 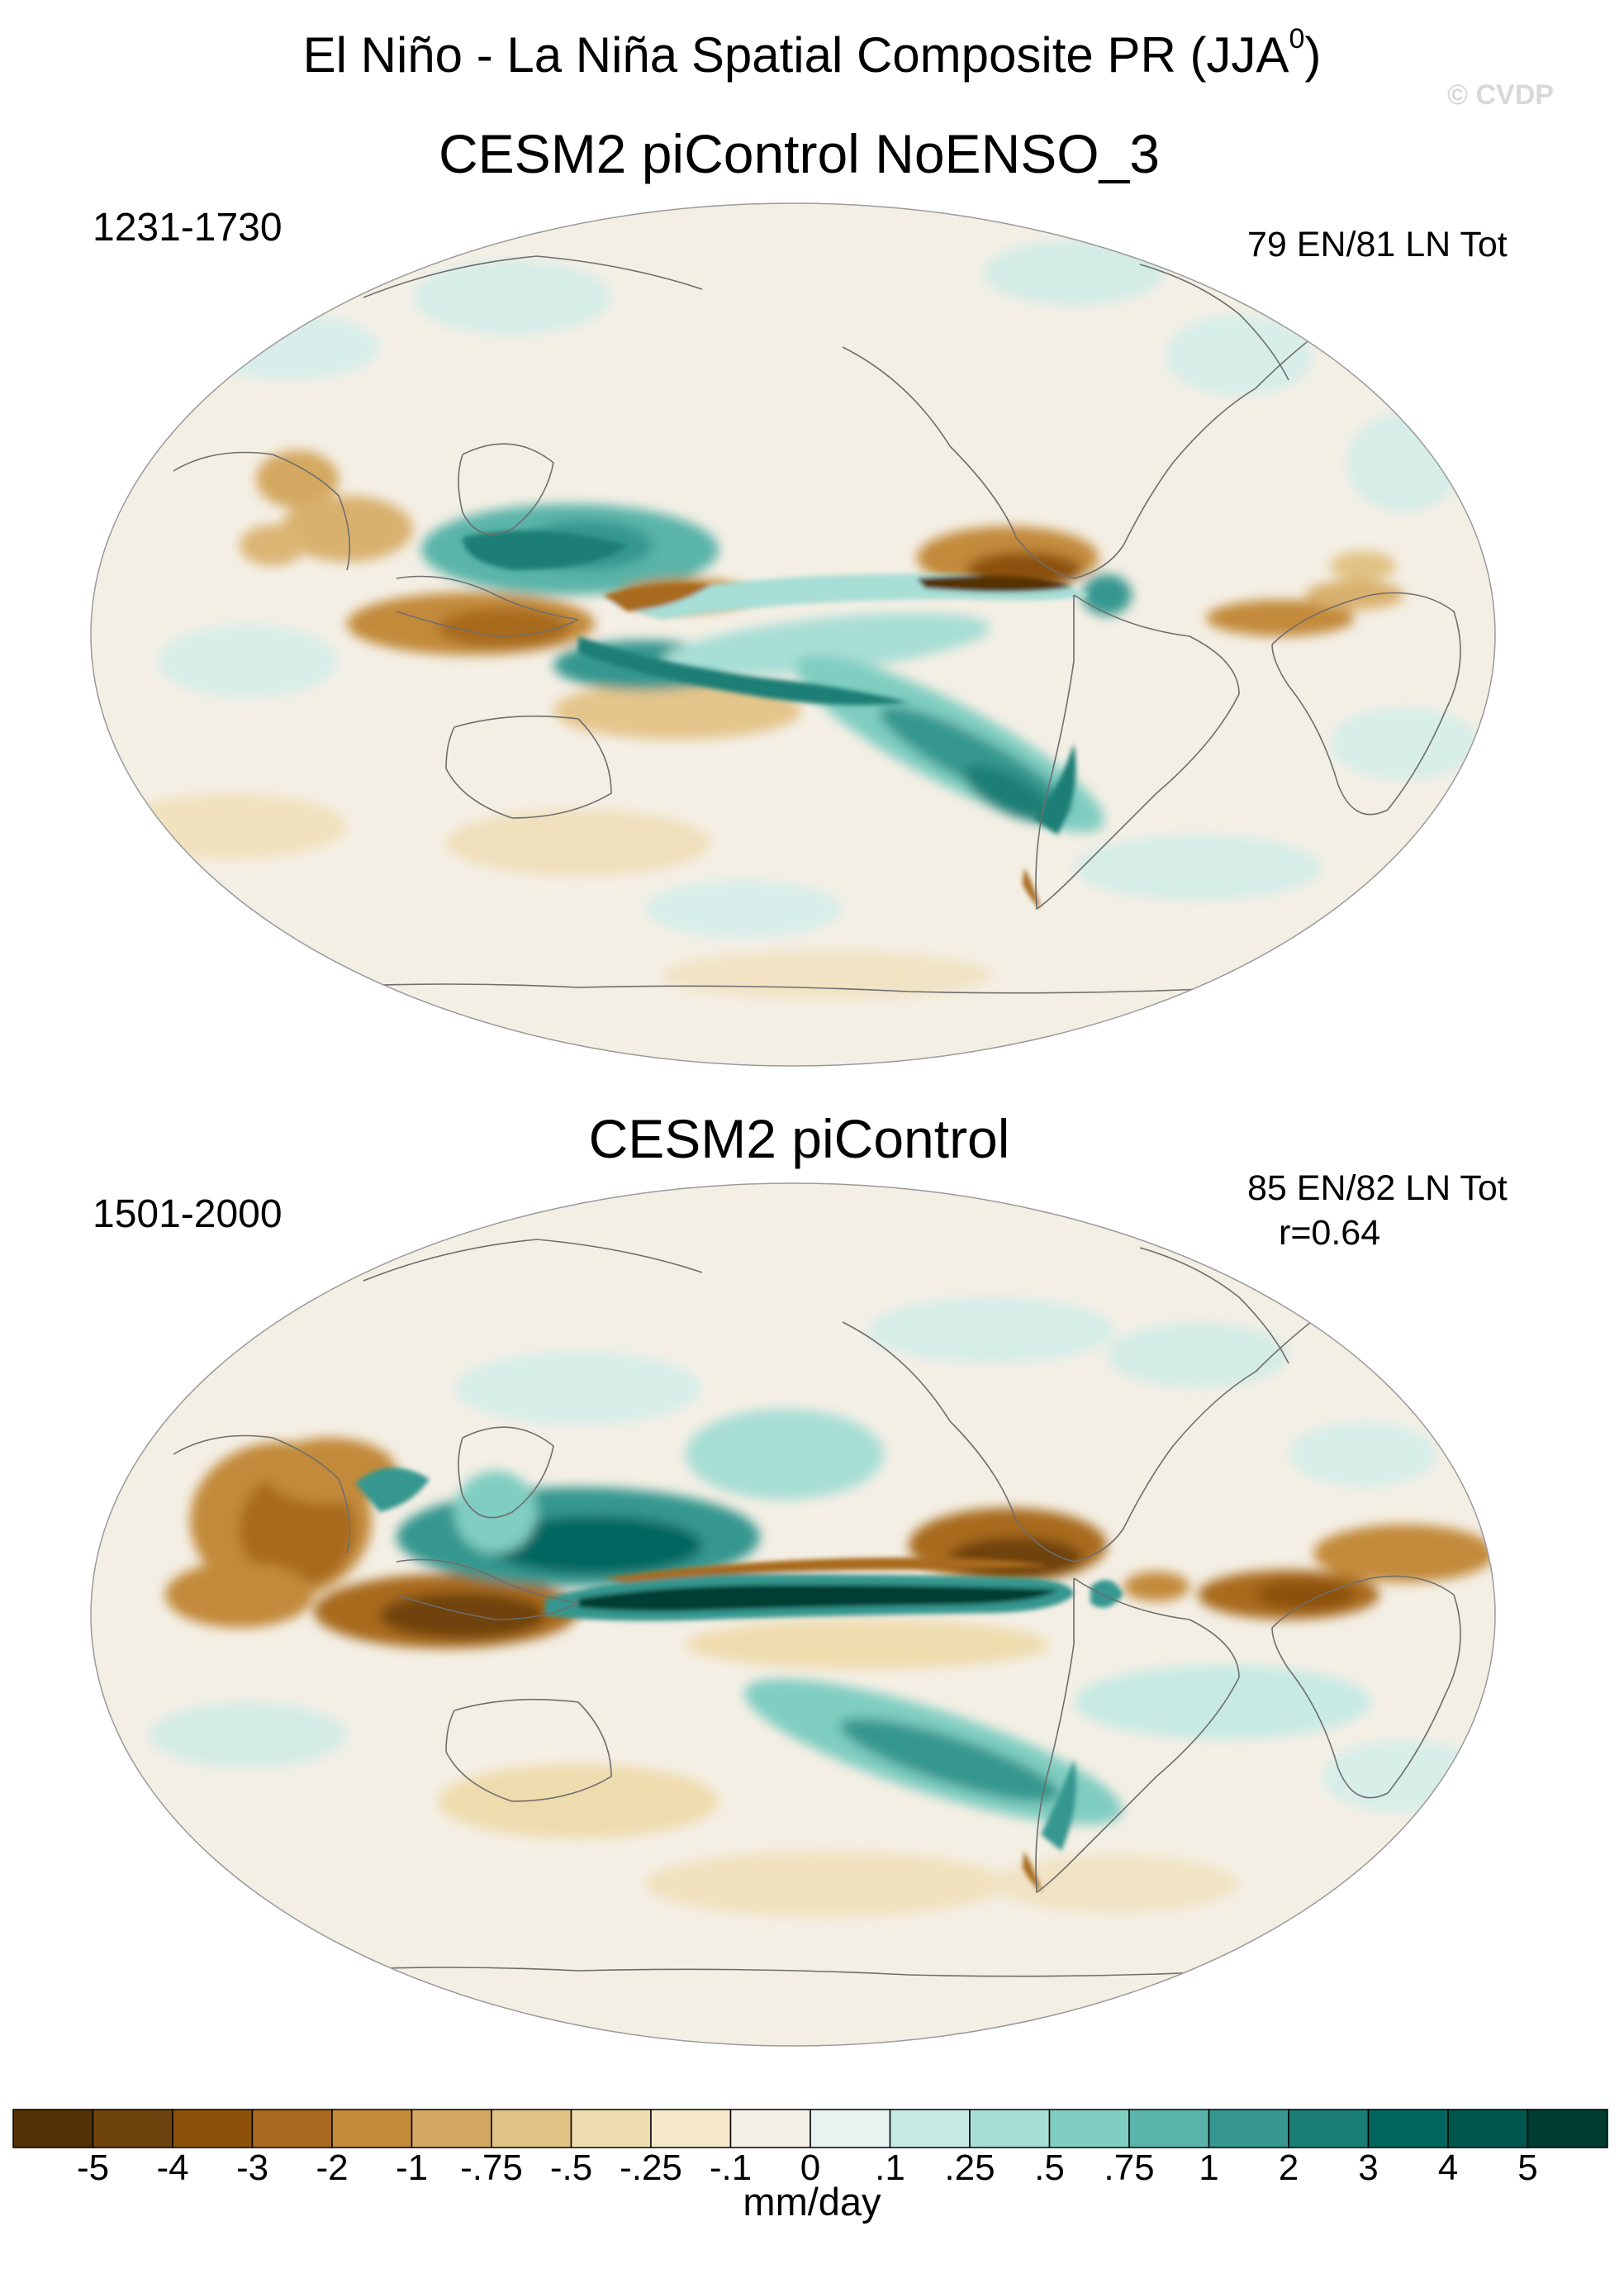 I want to click on colorbar, so click(x=810, y=2128).